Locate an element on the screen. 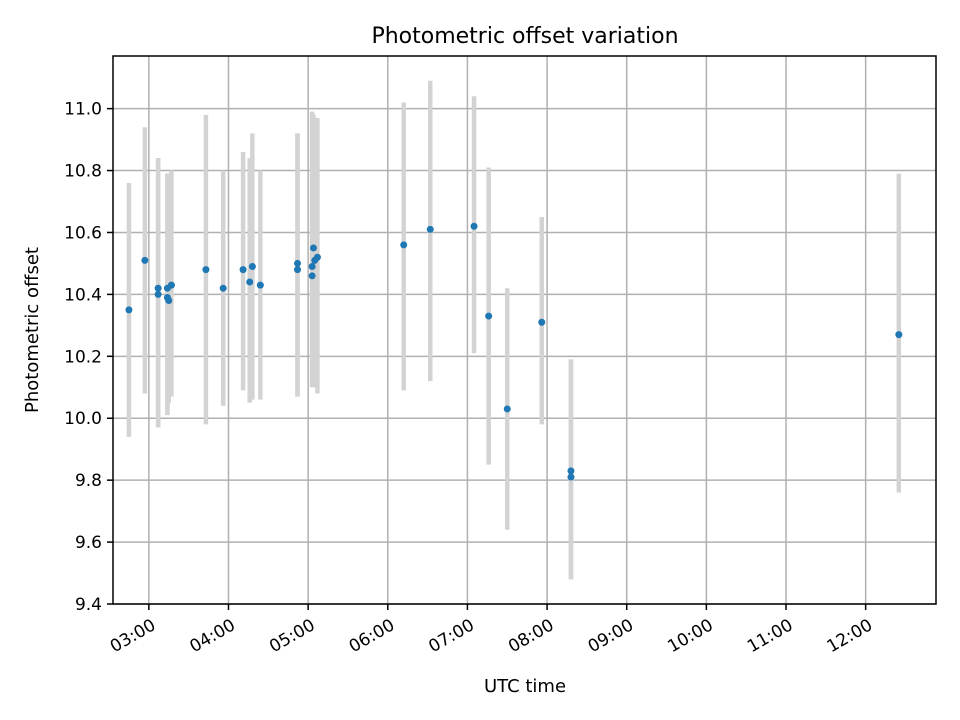 Image resolution: width=960 pixels, height=720 pixels. y-tick-label: 11.0 is located at coordinates (83, 110).